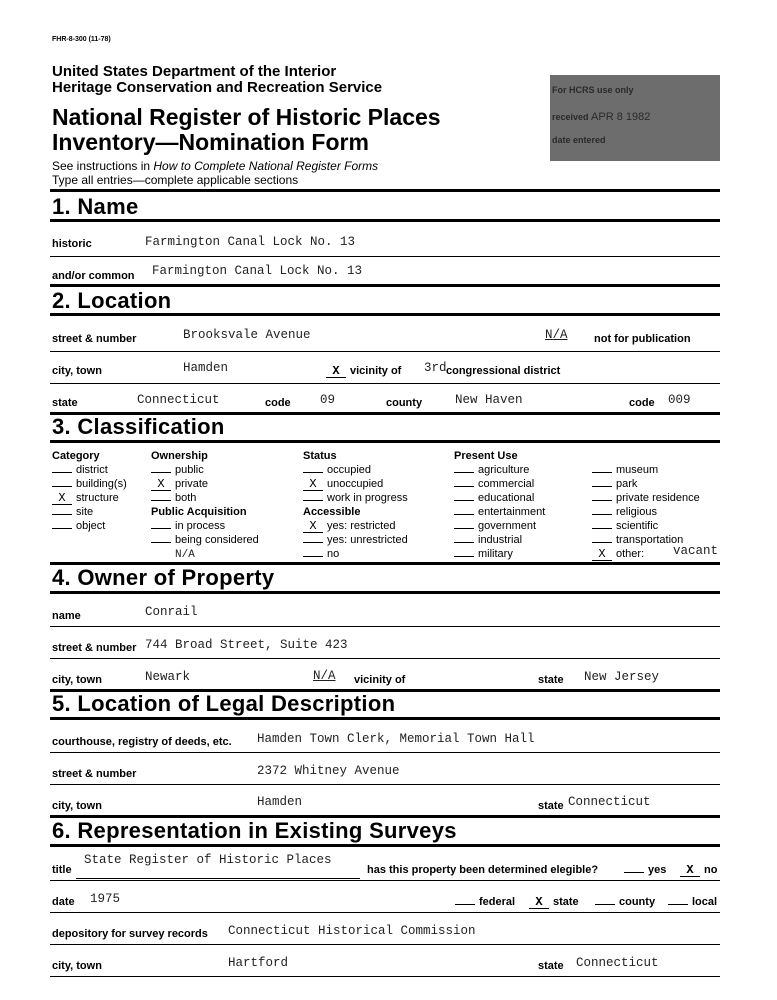 This screenshot has height=1000, width=777. I want to click on owner-city-field: Newark, so click(168, 677).